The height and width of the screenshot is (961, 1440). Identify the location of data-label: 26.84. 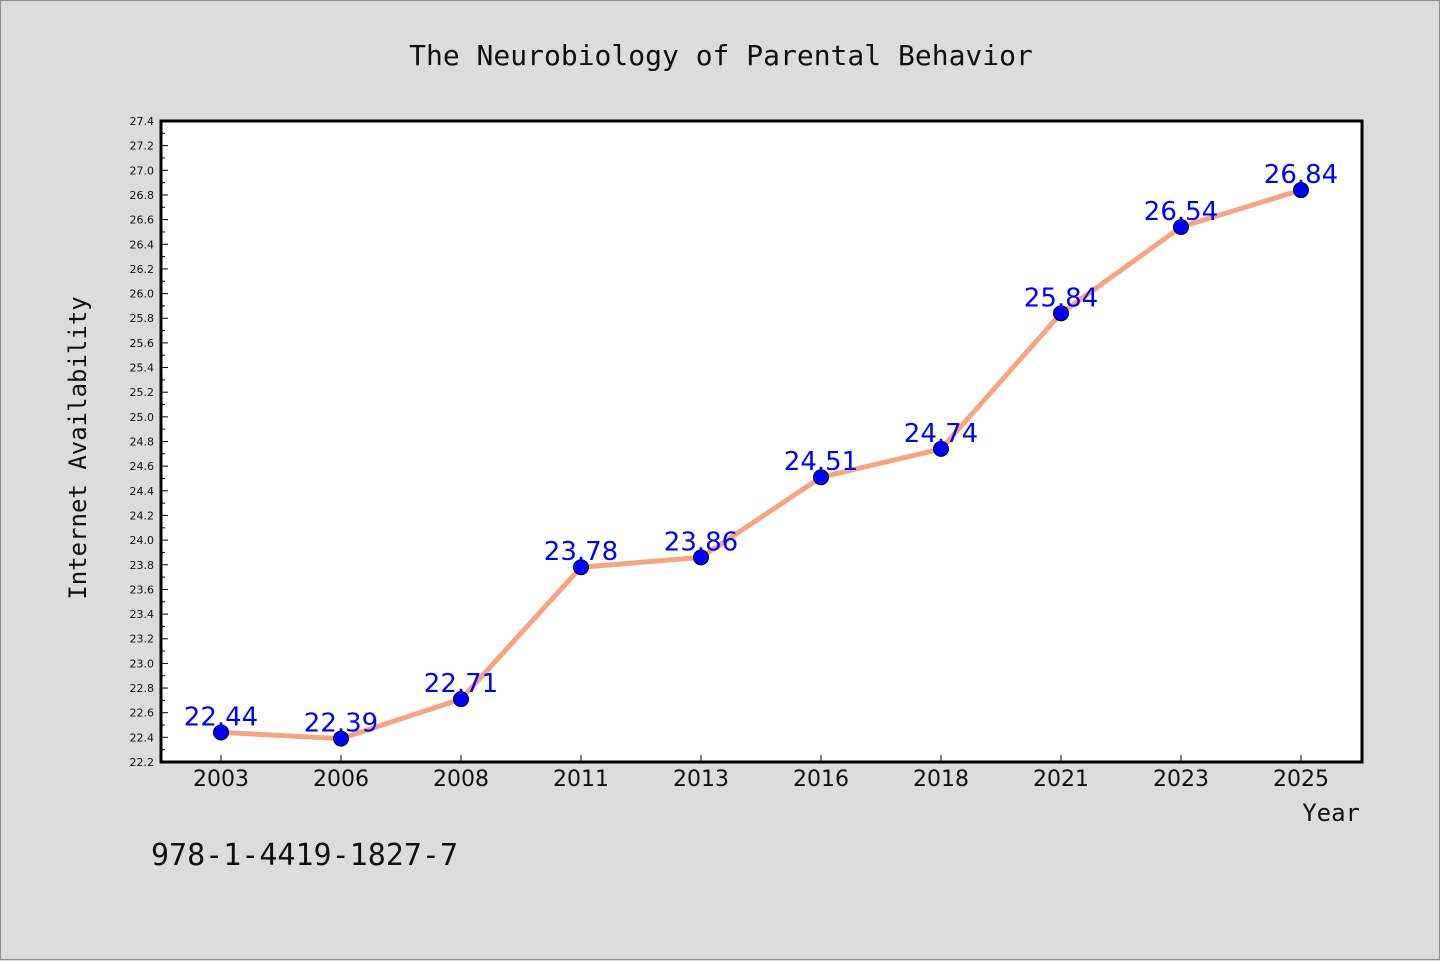
(1301, 175).